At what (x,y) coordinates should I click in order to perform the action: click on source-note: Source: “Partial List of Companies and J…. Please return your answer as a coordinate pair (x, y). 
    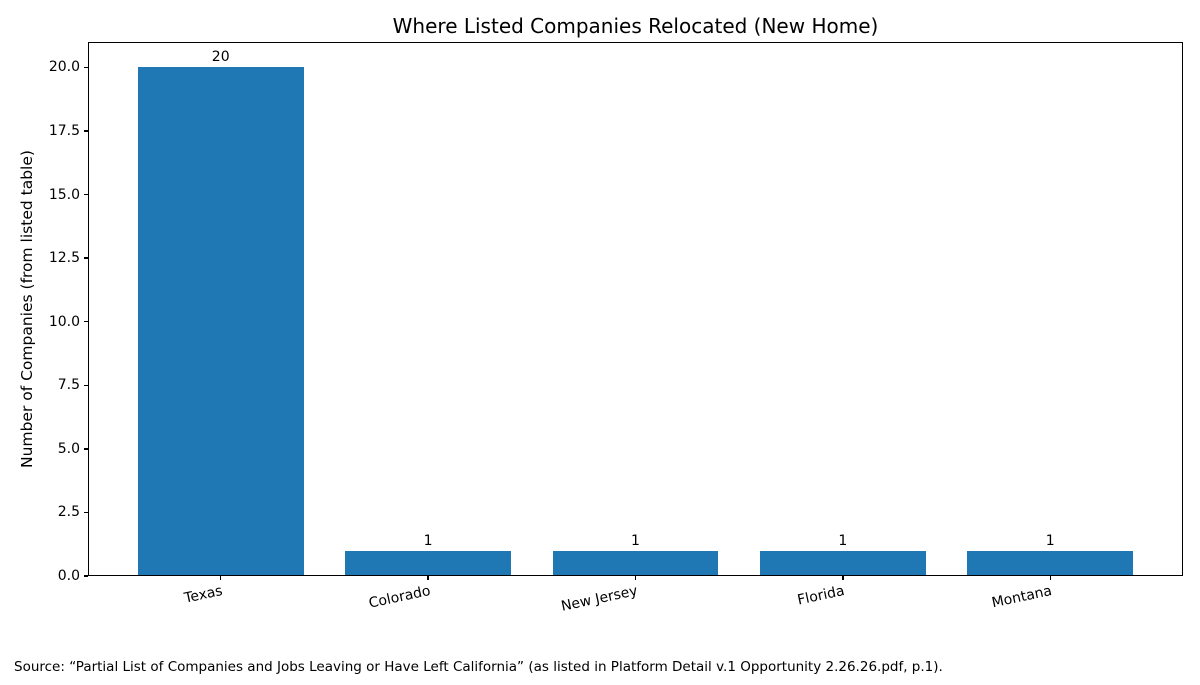
    Looking at the image, I should click on (478, 667).